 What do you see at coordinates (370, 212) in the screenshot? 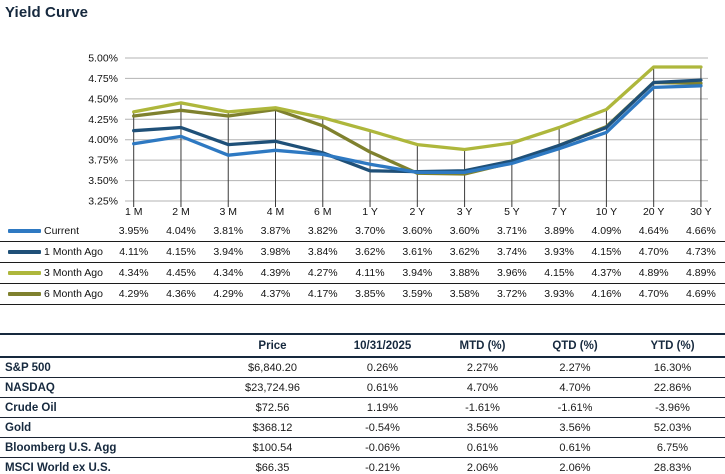
I see `x-axis-tick-label: 1 Y` at bounding box center [370, 212].